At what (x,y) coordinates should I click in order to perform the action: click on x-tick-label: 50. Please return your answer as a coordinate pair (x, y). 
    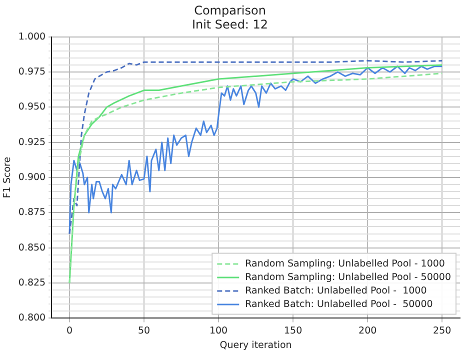
    Looking at the image, I should click on (144, 330).